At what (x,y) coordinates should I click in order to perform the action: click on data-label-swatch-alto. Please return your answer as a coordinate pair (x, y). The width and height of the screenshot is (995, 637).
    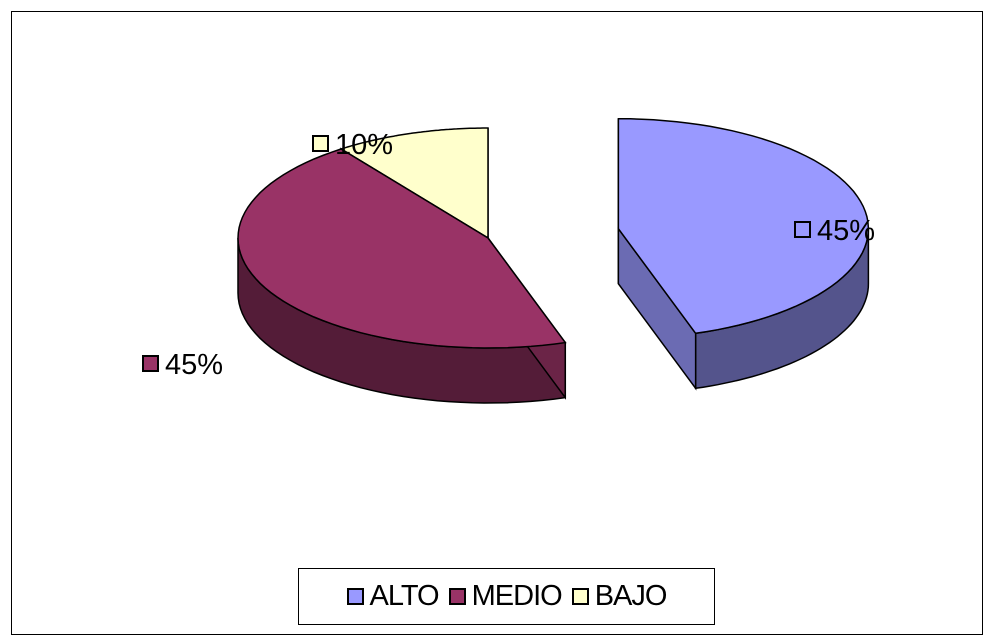
    Looking at the image, I should click on (802, 229).